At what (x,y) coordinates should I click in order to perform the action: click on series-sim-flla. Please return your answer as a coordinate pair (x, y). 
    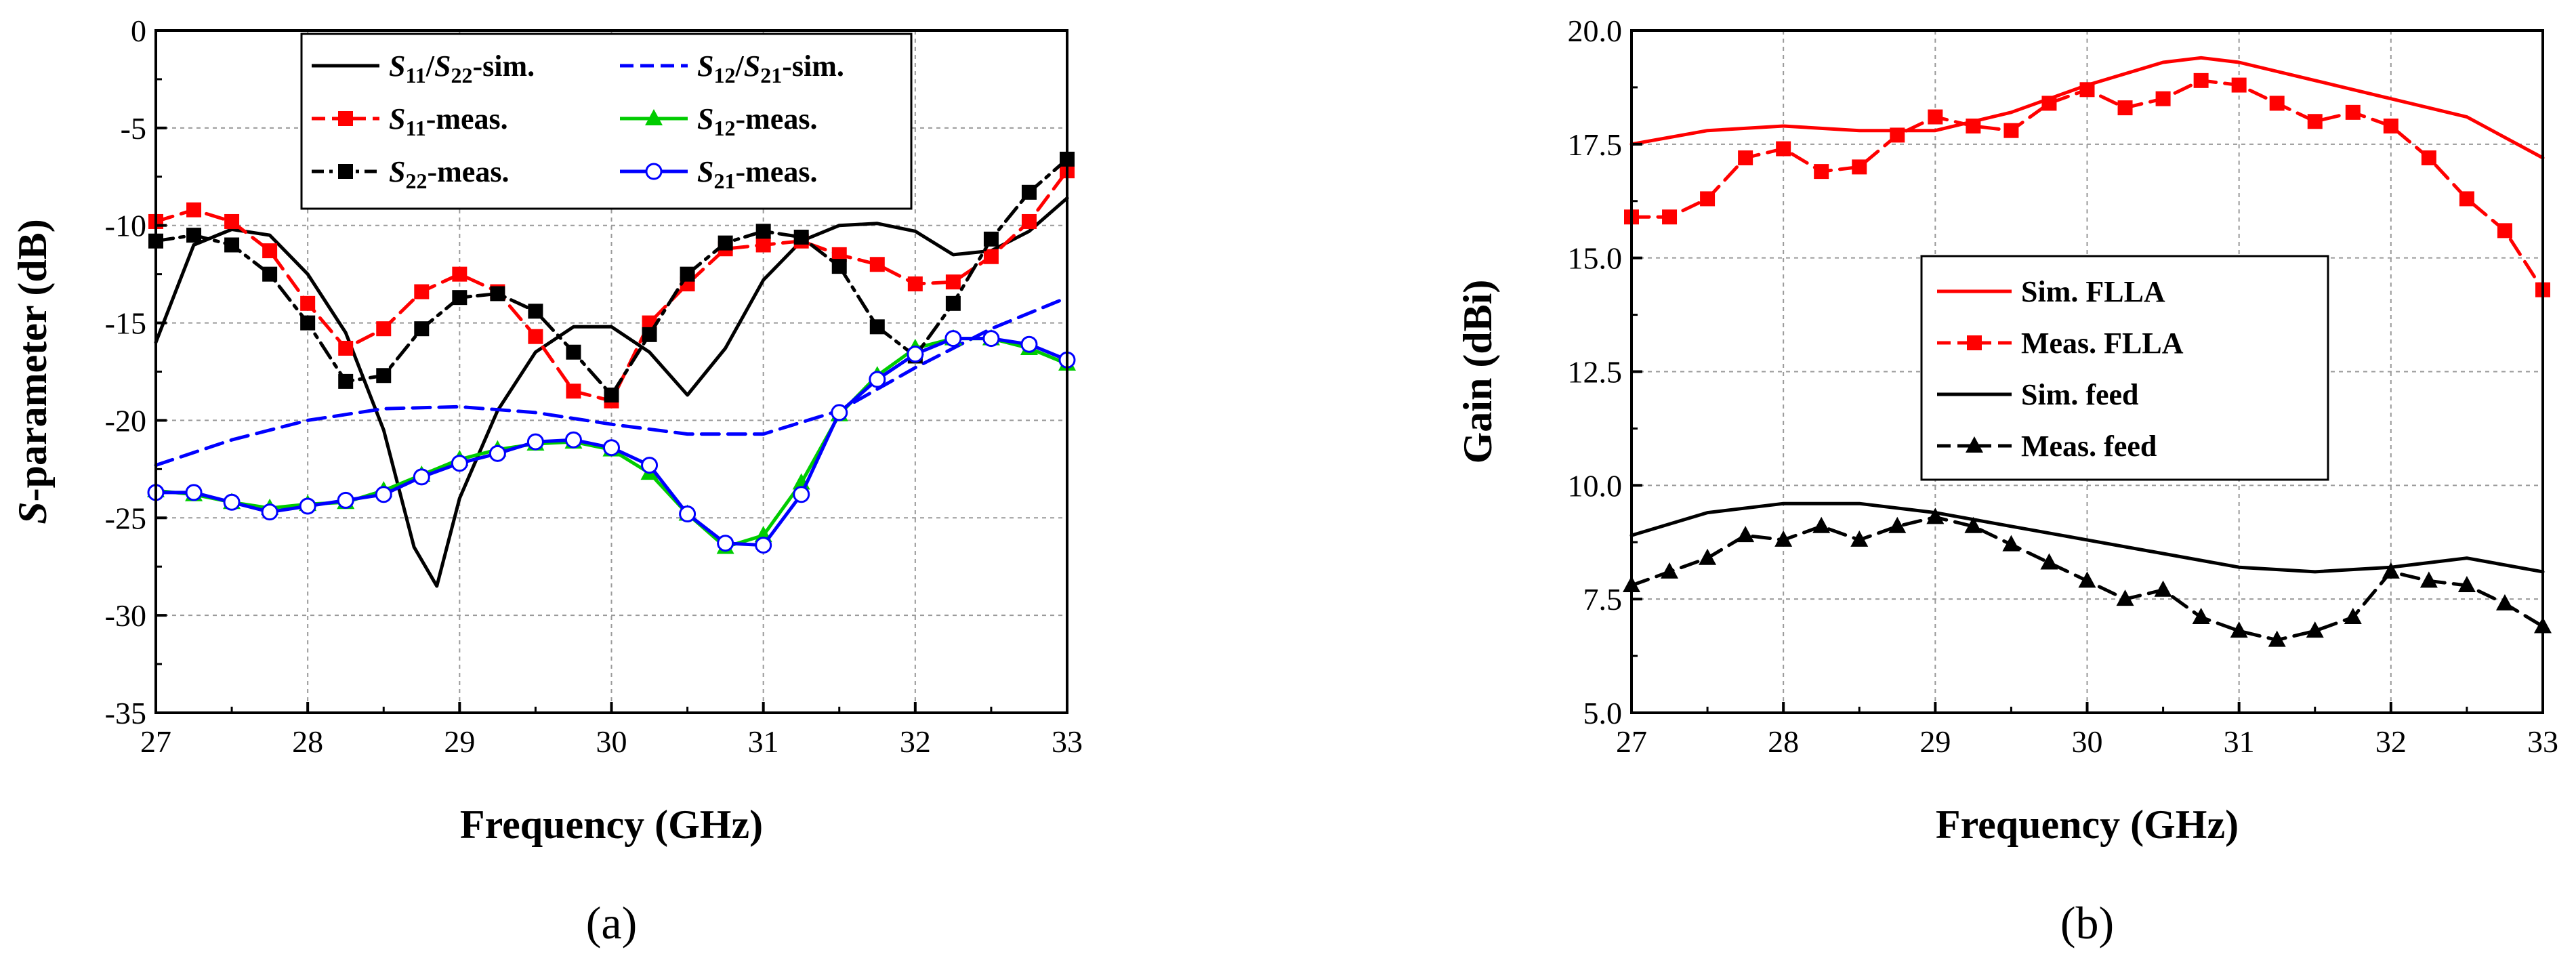
    Looking at the image, I should click on (2087, 108).